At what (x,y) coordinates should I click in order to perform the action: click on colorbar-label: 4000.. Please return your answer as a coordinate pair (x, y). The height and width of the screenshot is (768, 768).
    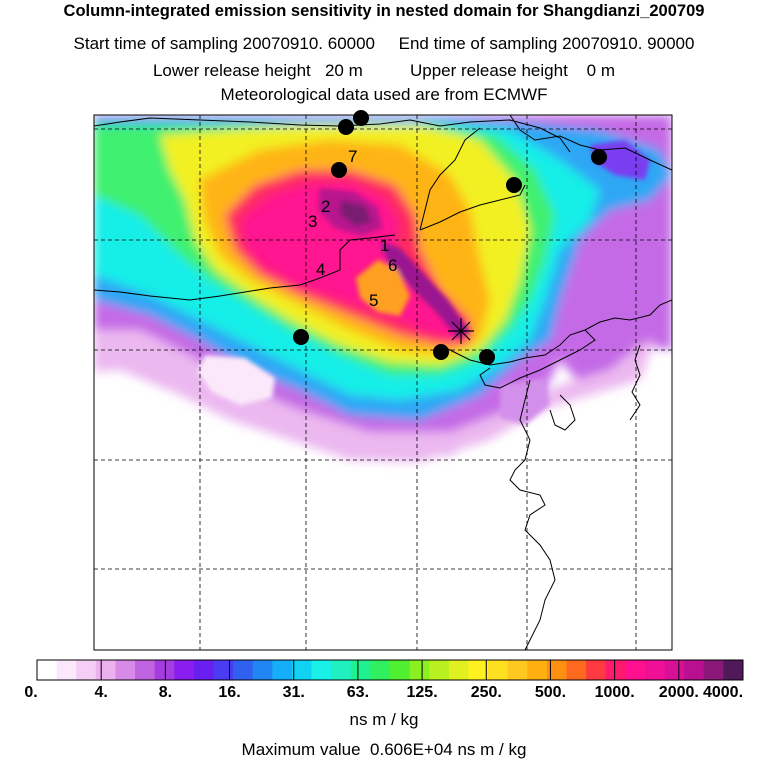
    Looking at the image, I should click on (723, 692).